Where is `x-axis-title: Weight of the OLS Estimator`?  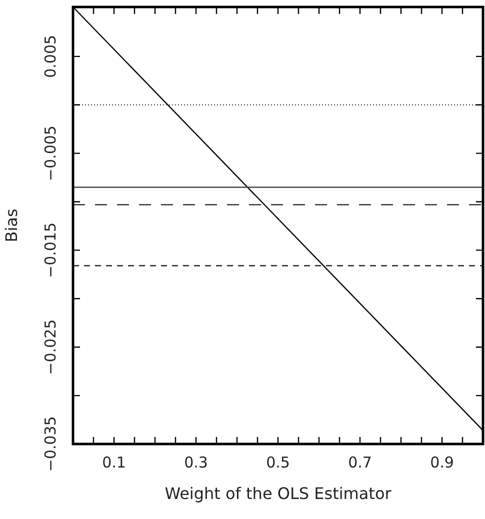
x-axis-title: Weight of the OLS Estimator is located at coordinates (278, 494).